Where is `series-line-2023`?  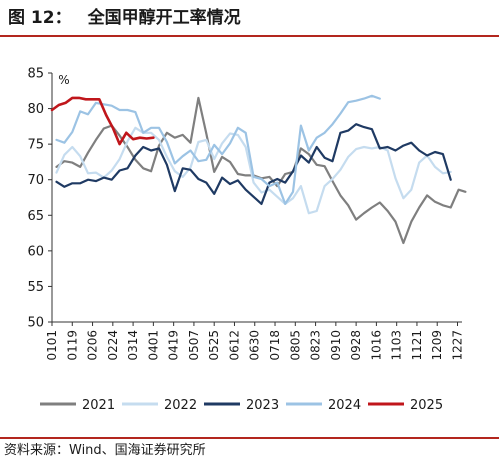
series-line-2023 is located at coordinates (253, 164).